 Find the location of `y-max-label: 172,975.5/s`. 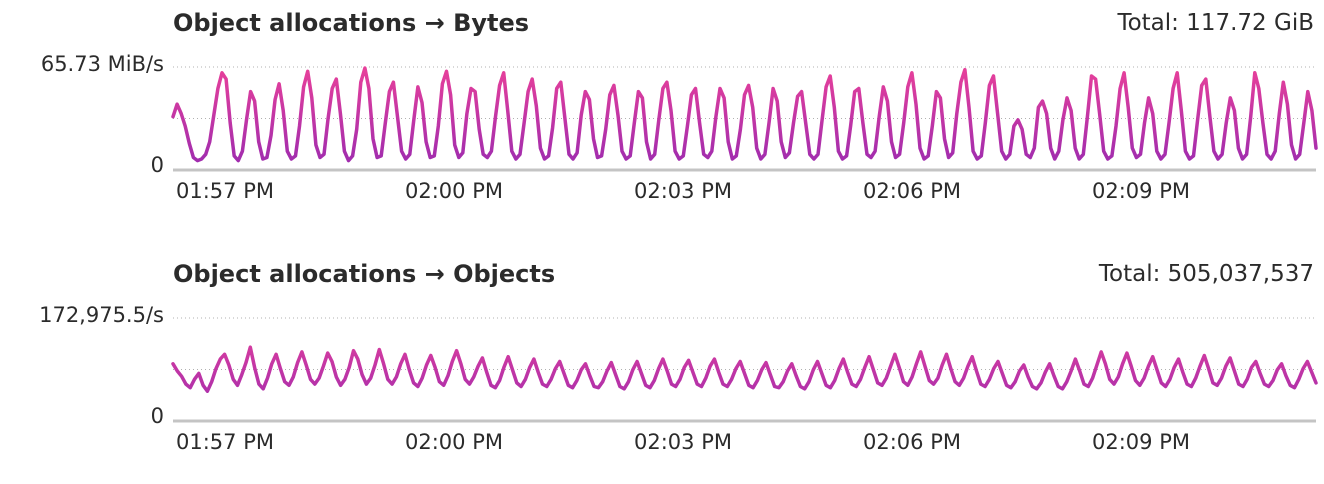

y-max-label: 172,975.5/s is located at coordinates (101, 315).